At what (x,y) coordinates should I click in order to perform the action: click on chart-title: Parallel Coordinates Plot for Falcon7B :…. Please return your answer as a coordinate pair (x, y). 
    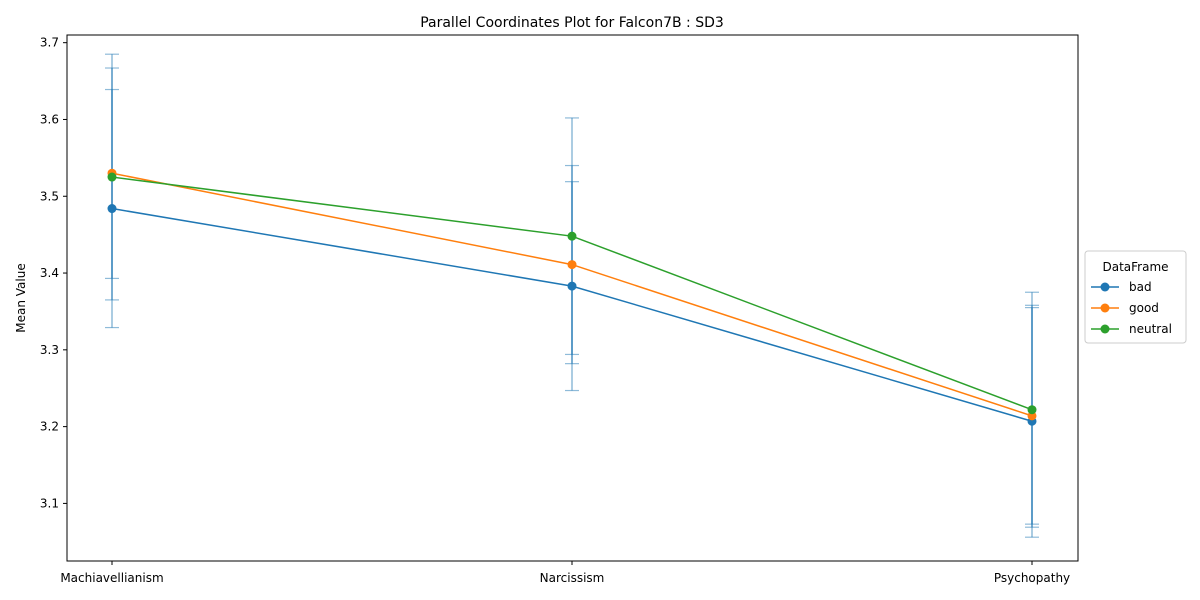
    Looking at the image, I should click on (572, 23).